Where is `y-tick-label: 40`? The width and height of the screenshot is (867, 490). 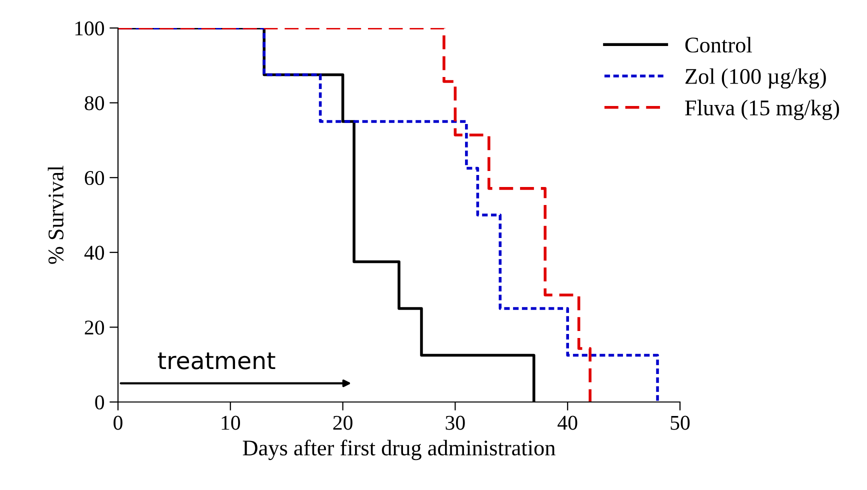 y-tick-label: 40 is located at coordinates (94, 253).